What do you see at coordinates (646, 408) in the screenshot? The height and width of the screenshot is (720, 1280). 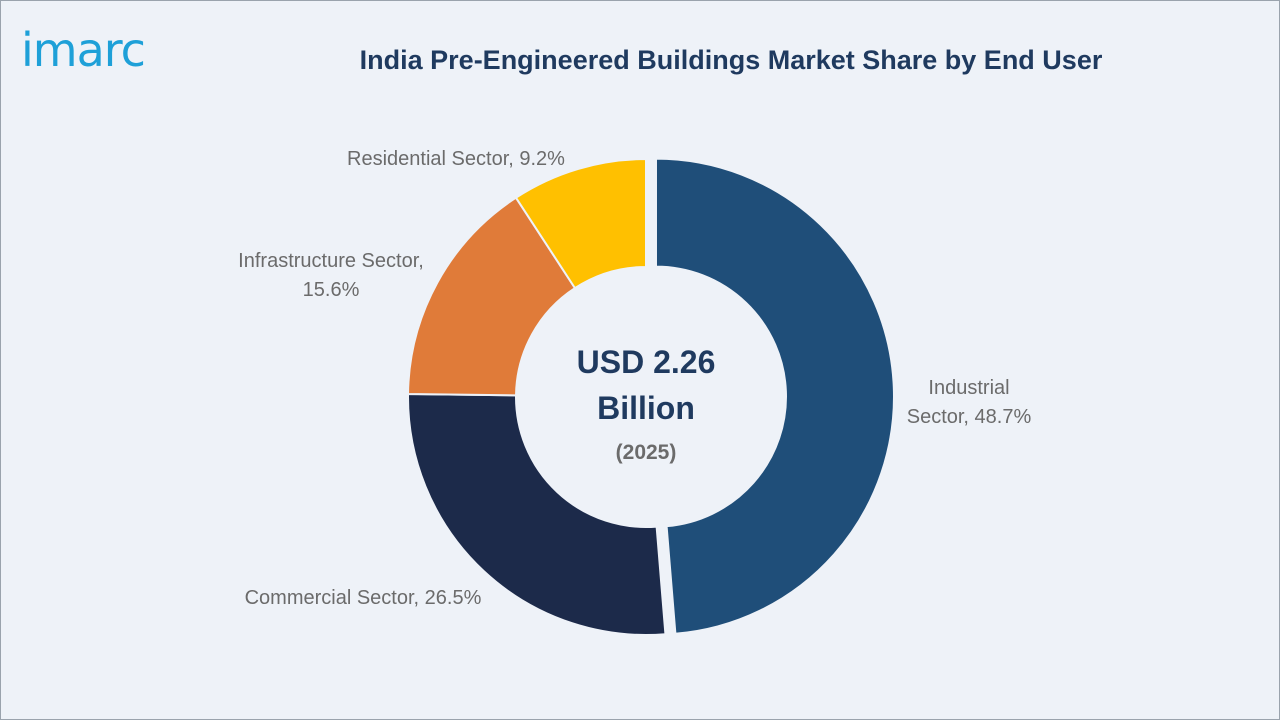 I see `center-value-line-2: Billion` at bounding box center [646, 408].